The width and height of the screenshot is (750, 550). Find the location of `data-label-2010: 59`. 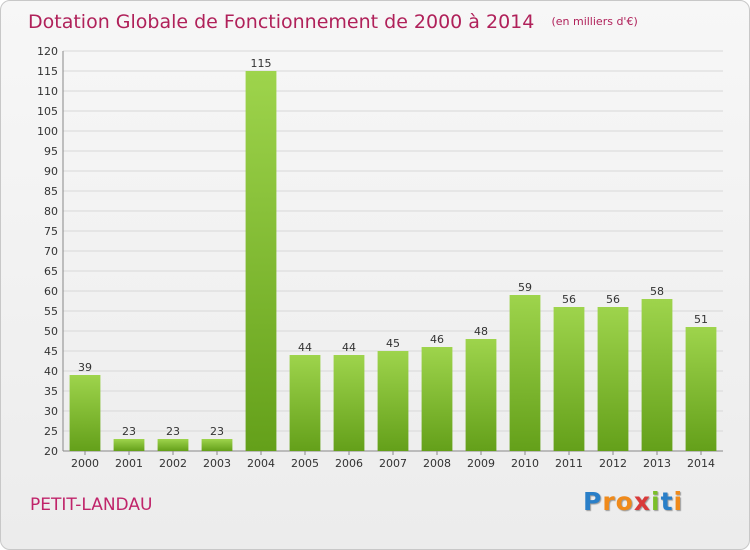

data-label-2010: 59 is located at coordinates (525, 287).